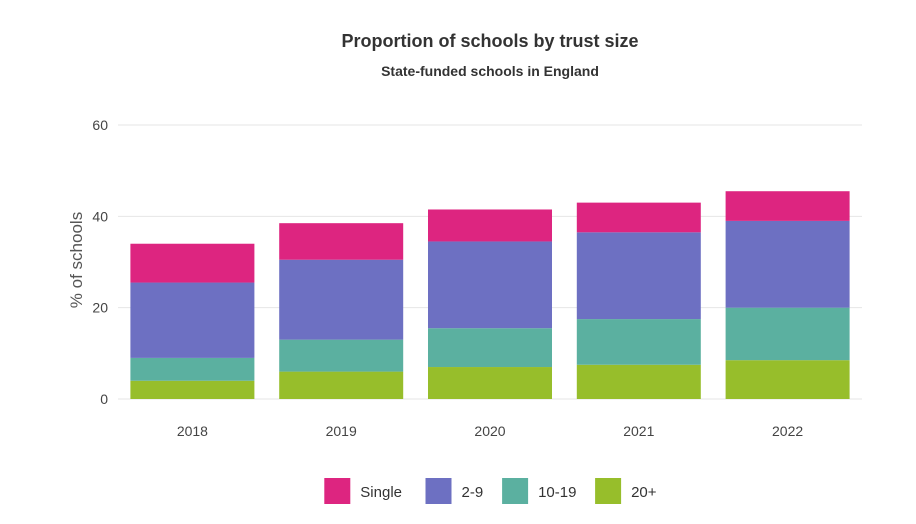 The width and height of the screenshot is (916, 524). What do you see at coordinates (787, 431) in the screenshot?
I see `x-tick-label-2022: 2022` at bounding box center [787, 431].